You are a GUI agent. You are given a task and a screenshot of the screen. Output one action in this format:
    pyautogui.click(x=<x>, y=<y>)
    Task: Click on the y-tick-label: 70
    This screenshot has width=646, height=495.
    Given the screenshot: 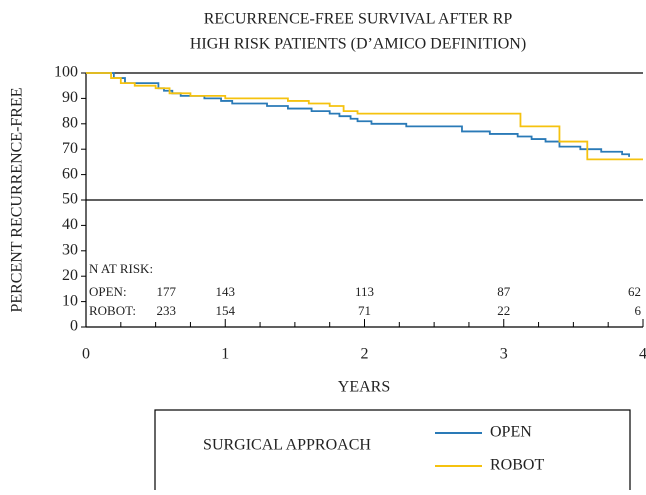 What is the action you would take?
    pyautogui.click(x=70, y=148)
    